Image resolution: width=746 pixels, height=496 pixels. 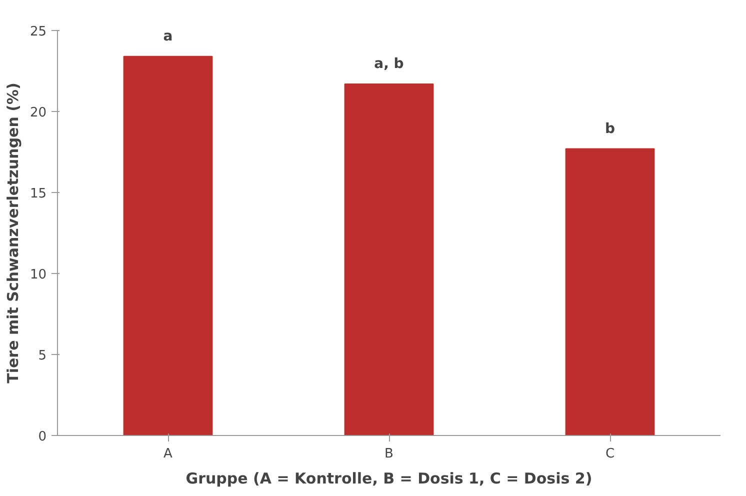 What do you see at coordinates (610, 454) in the screenshot?
I see `x-tick-label: C` at bounding box center [610, 454].